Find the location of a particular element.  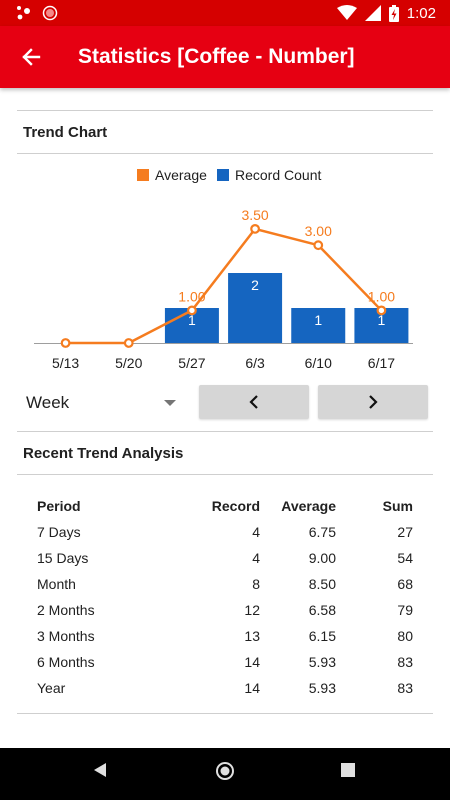

cell-sum: 27 is located at coordinates (405, 532).